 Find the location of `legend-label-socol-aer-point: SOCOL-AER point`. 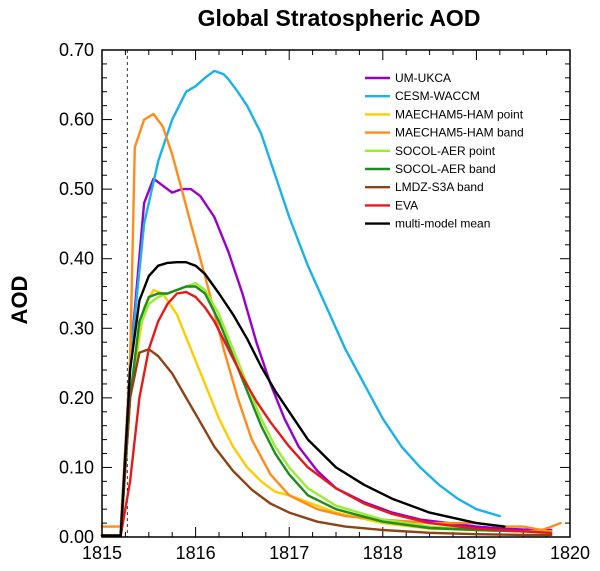

legend-label-socol-aer-point: SOCOL-AER point is located at coordinates (445, 151).